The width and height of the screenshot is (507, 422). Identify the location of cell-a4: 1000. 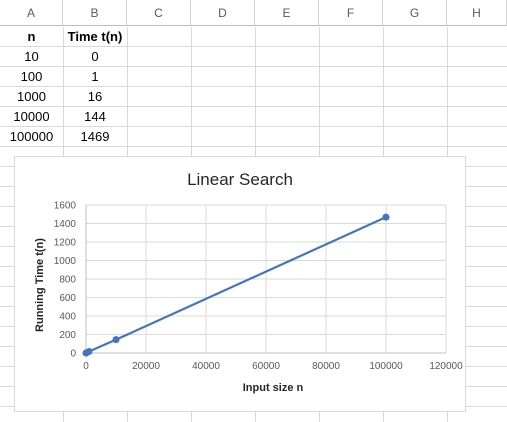
(31, 96).